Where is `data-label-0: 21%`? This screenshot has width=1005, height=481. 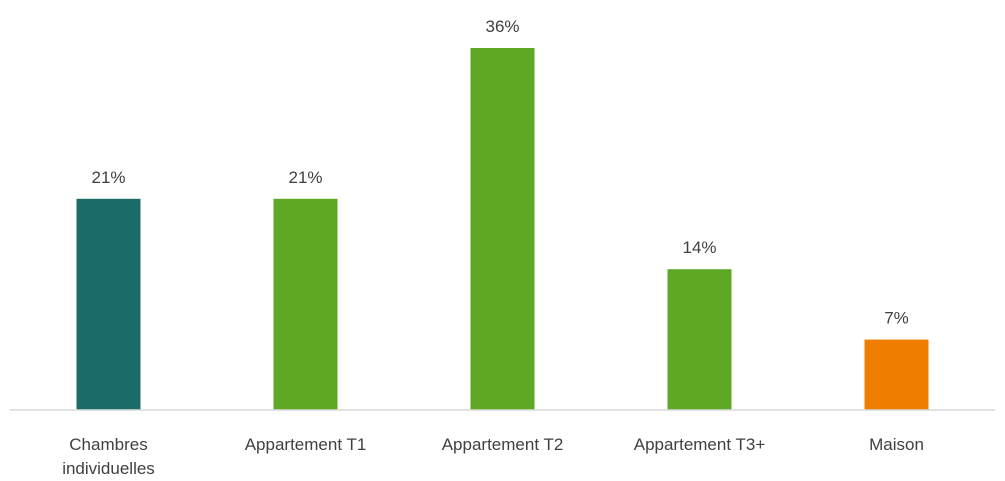
data-label-0: 21% is located at coordinates (108, 177).